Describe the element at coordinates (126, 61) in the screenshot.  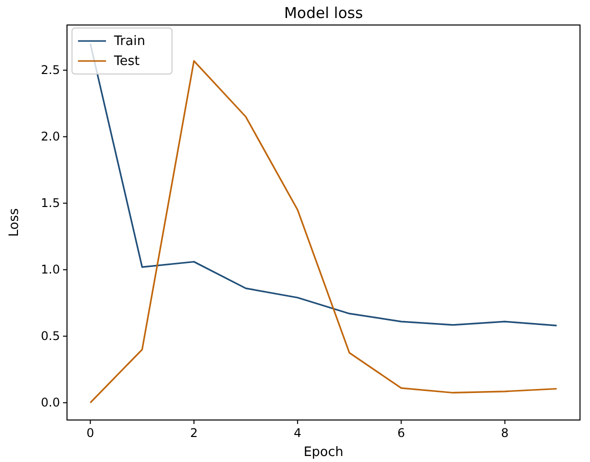
I see `legend-label: Test` at that location.